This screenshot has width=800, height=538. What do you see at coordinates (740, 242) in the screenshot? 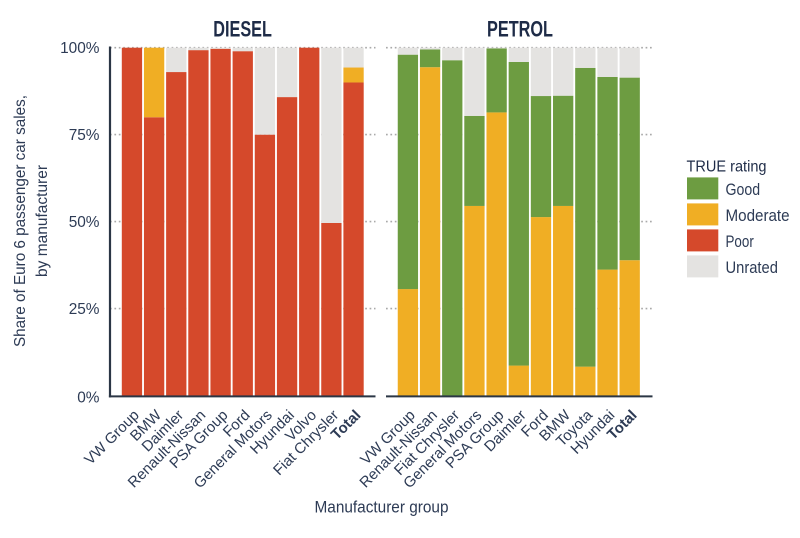
I see `svg-text: Poor` at bounding box center [740, 242].